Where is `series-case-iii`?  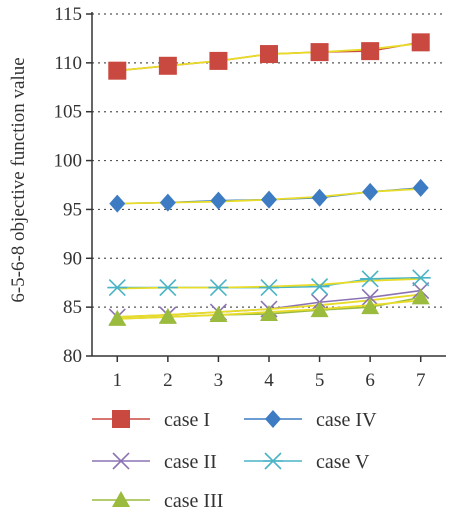
series-case-iii is located at coordinates (269, 307).